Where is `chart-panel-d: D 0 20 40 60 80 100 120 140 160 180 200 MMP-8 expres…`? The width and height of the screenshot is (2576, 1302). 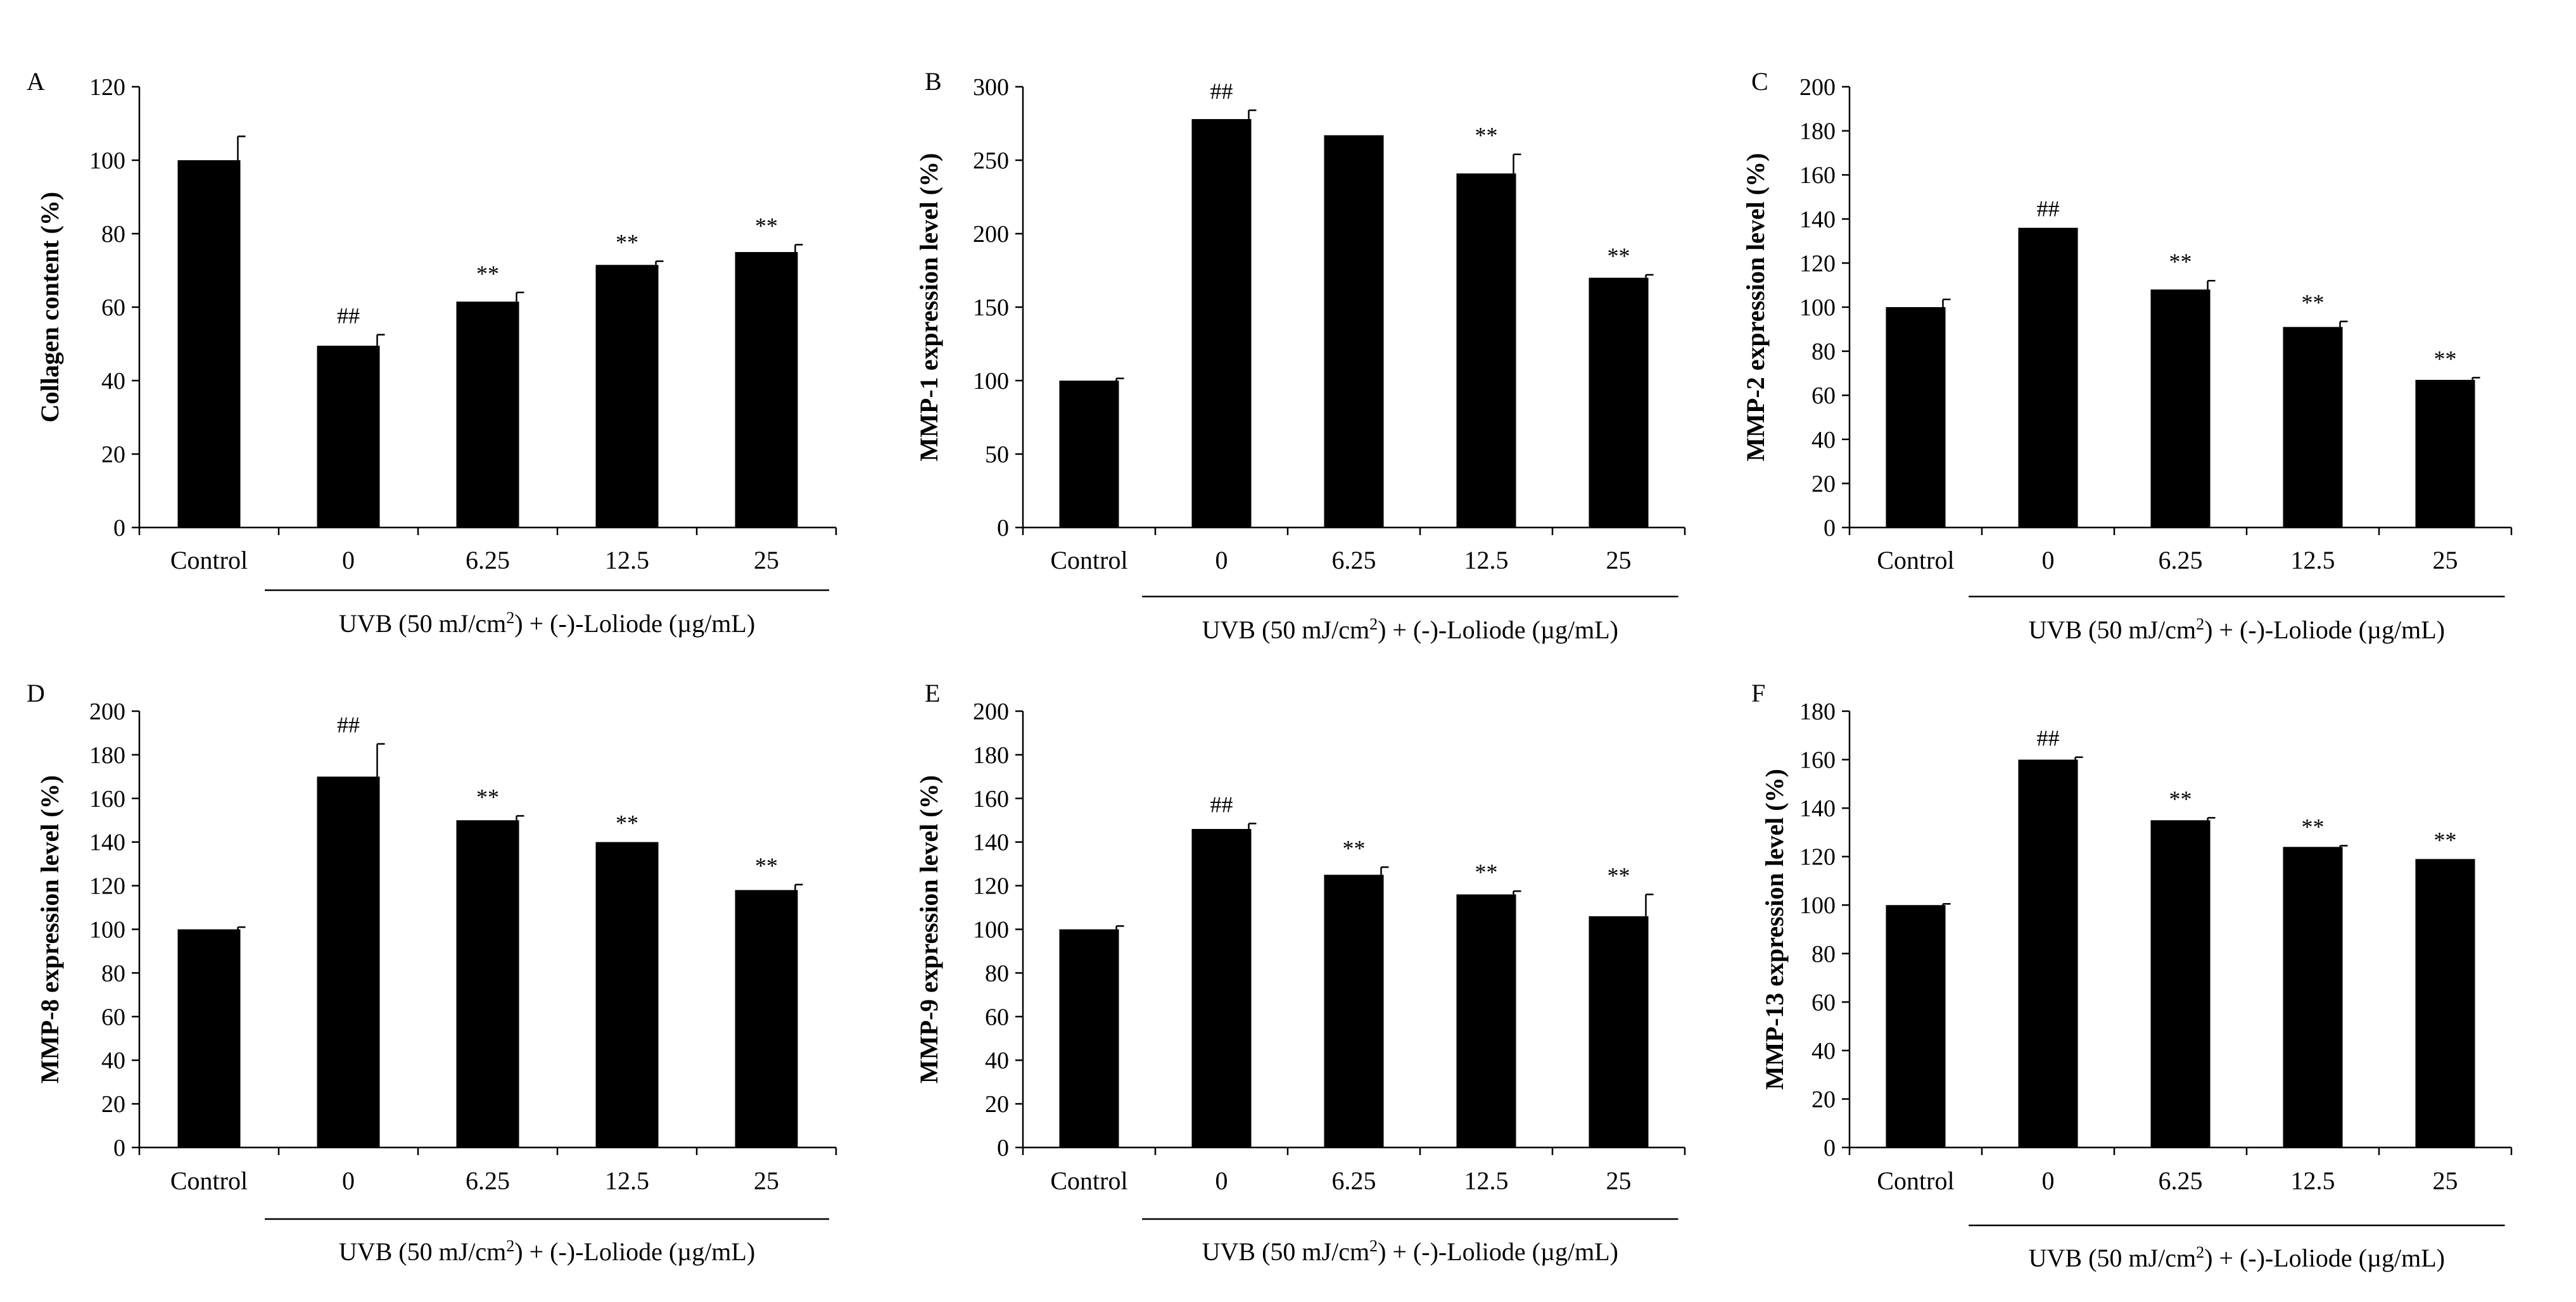
chart-panel-d: D 0 20 40 60 80 100 120 140 160 180 200 MMP-8 expres… is located at coordinates (432, 972).